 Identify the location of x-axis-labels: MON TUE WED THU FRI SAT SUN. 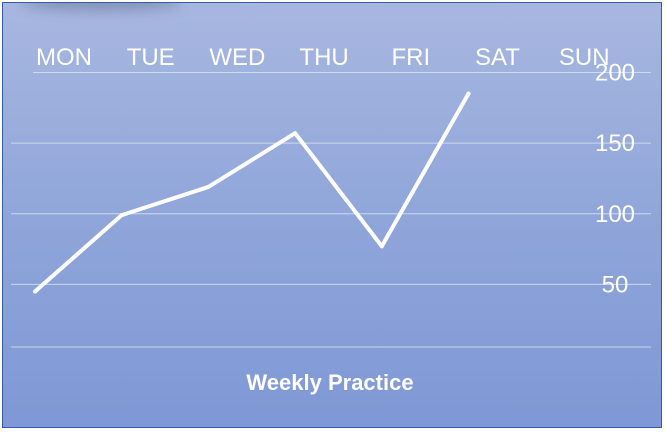
(323, 57).